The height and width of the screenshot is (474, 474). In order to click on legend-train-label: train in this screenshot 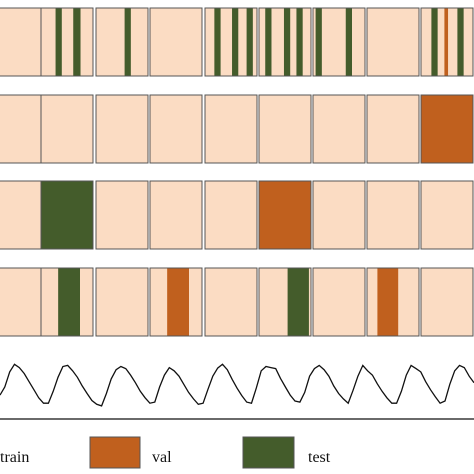, I will do `click(14, 457)`.